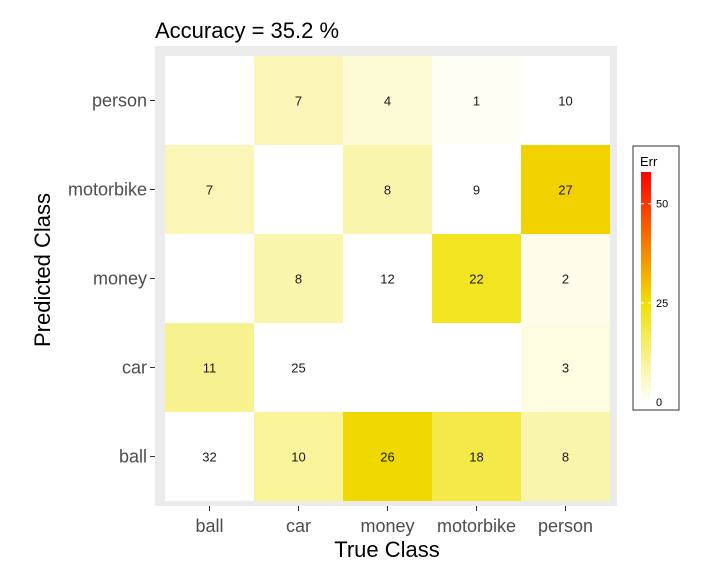  What do you see at coordinates (387, 549) in the screenshot?
I see `x-axis-title: True Class` at bounding box center [387, 549].